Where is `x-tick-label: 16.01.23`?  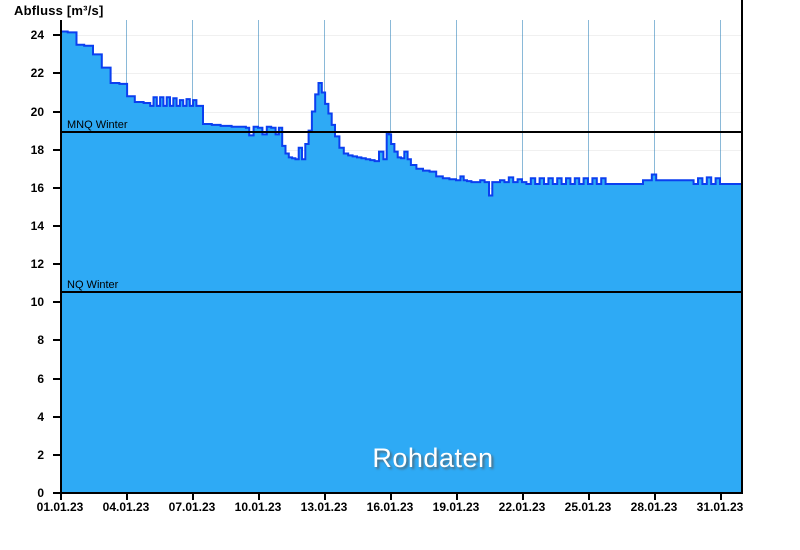 x-tick-label: 16.01.23 is located at coordinates (390, 507).